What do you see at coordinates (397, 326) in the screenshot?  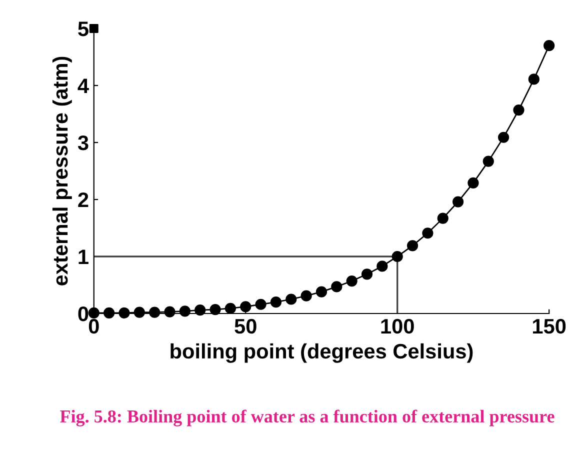 I see `x-tick-label: 100` at bounding box center [397, 326].